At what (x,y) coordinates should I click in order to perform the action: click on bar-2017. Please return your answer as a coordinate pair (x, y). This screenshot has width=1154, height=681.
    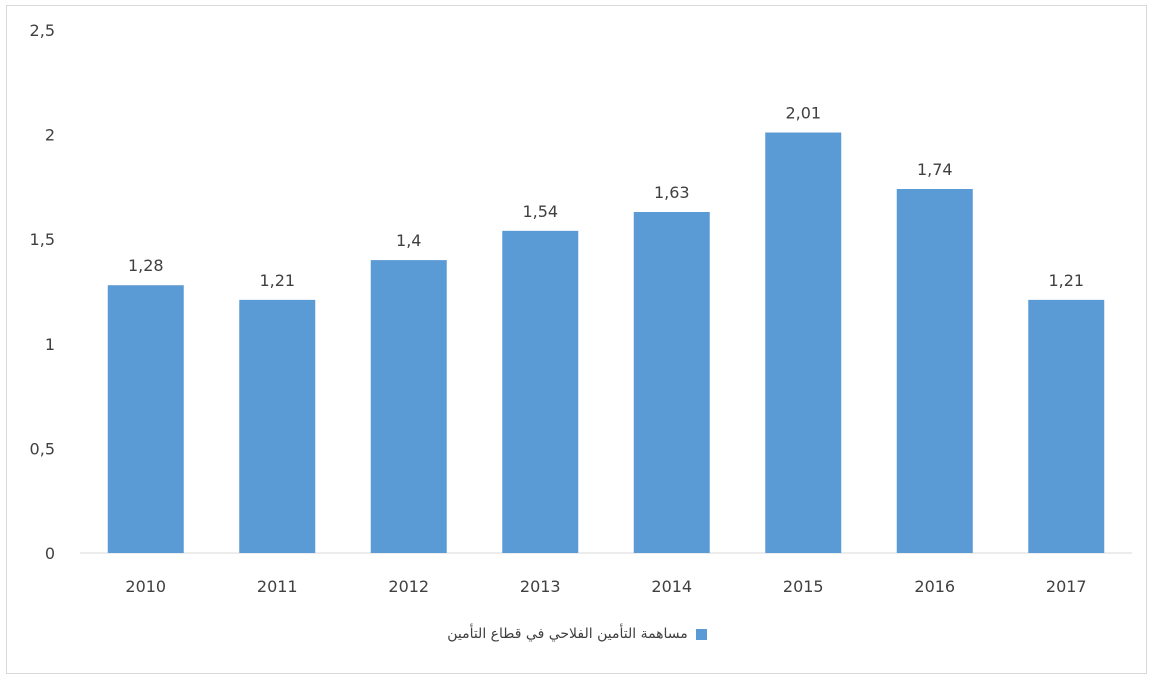
    Looking at the image, I should click on (1066, 426).